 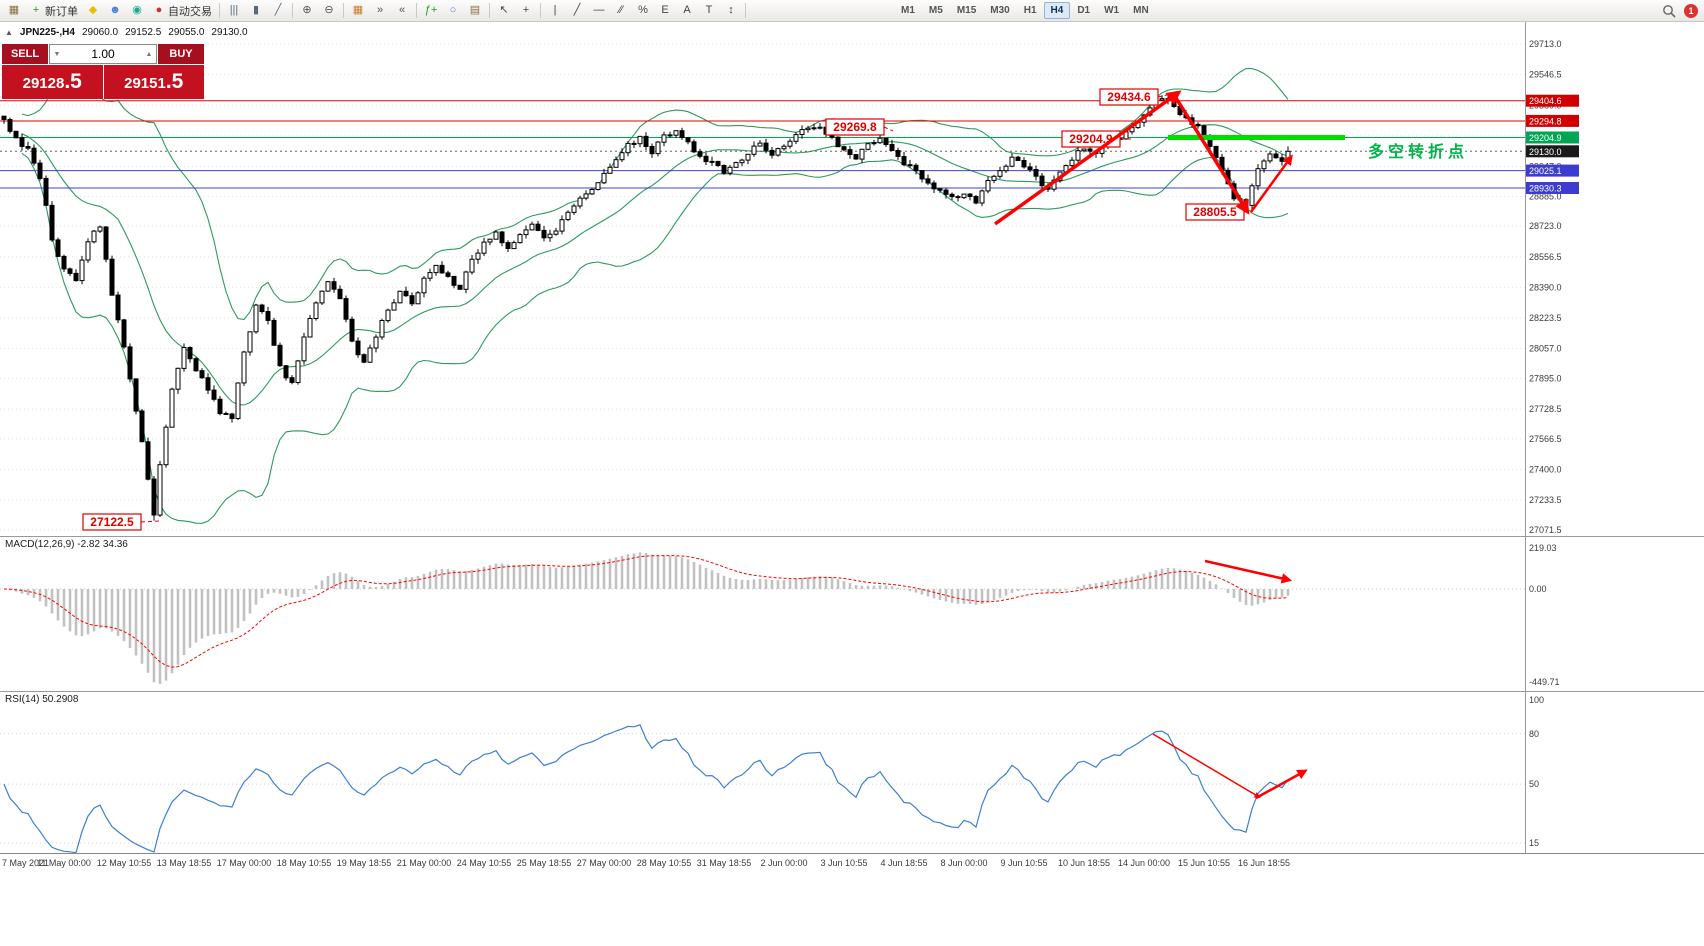 What do you see at coordinates (137, 10) in the screenshot?
I see `market-icon: ◉` at bounding box center [137, 10].